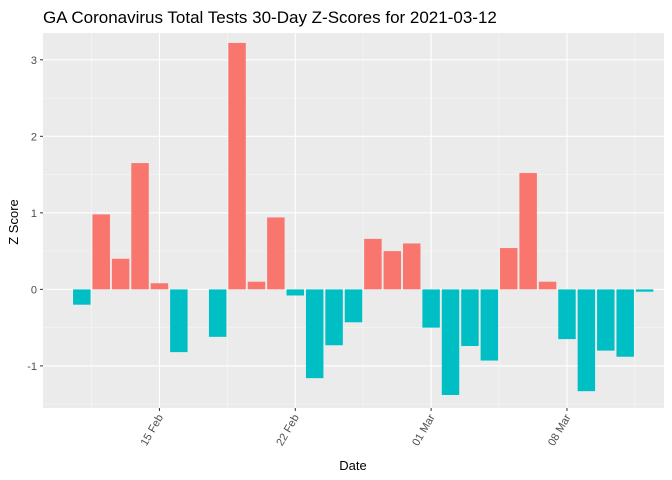  I want to click on x-tick-label: 01 Mar, so click(424, 430).